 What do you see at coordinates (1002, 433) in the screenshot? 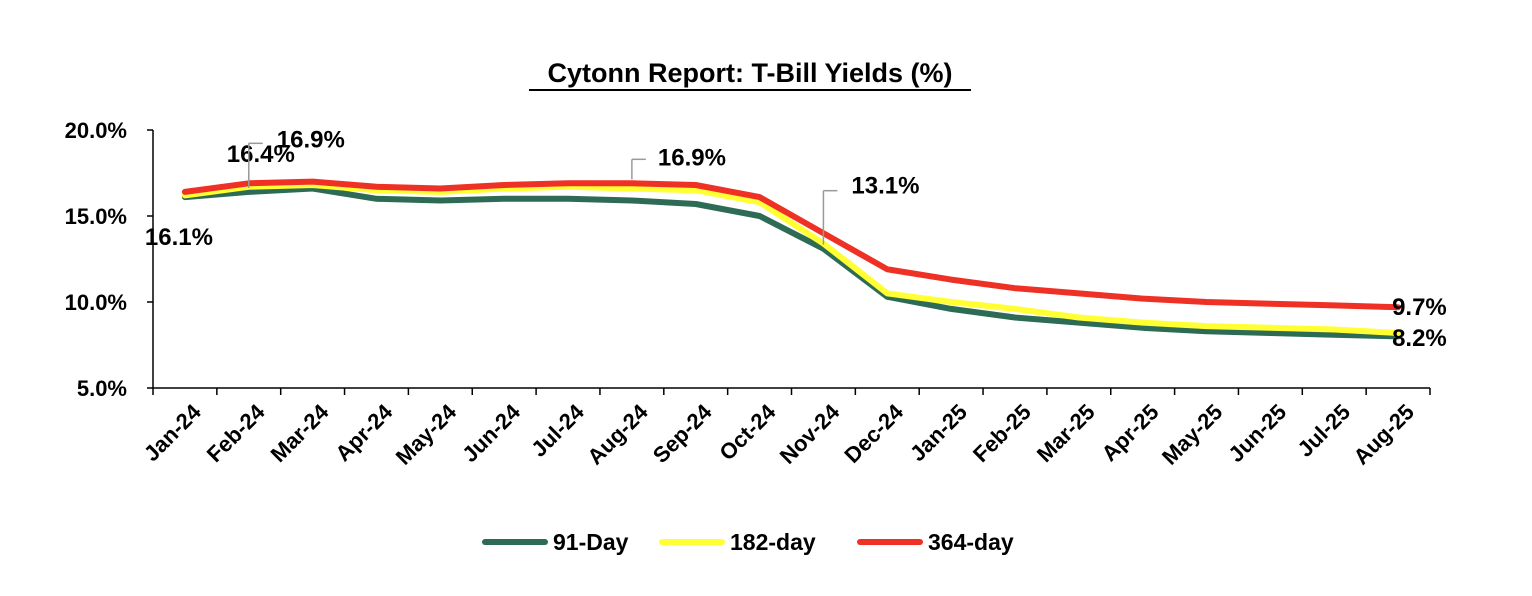
I see `x-tick-label: Feb-25` at bounding box center [1002, 433].